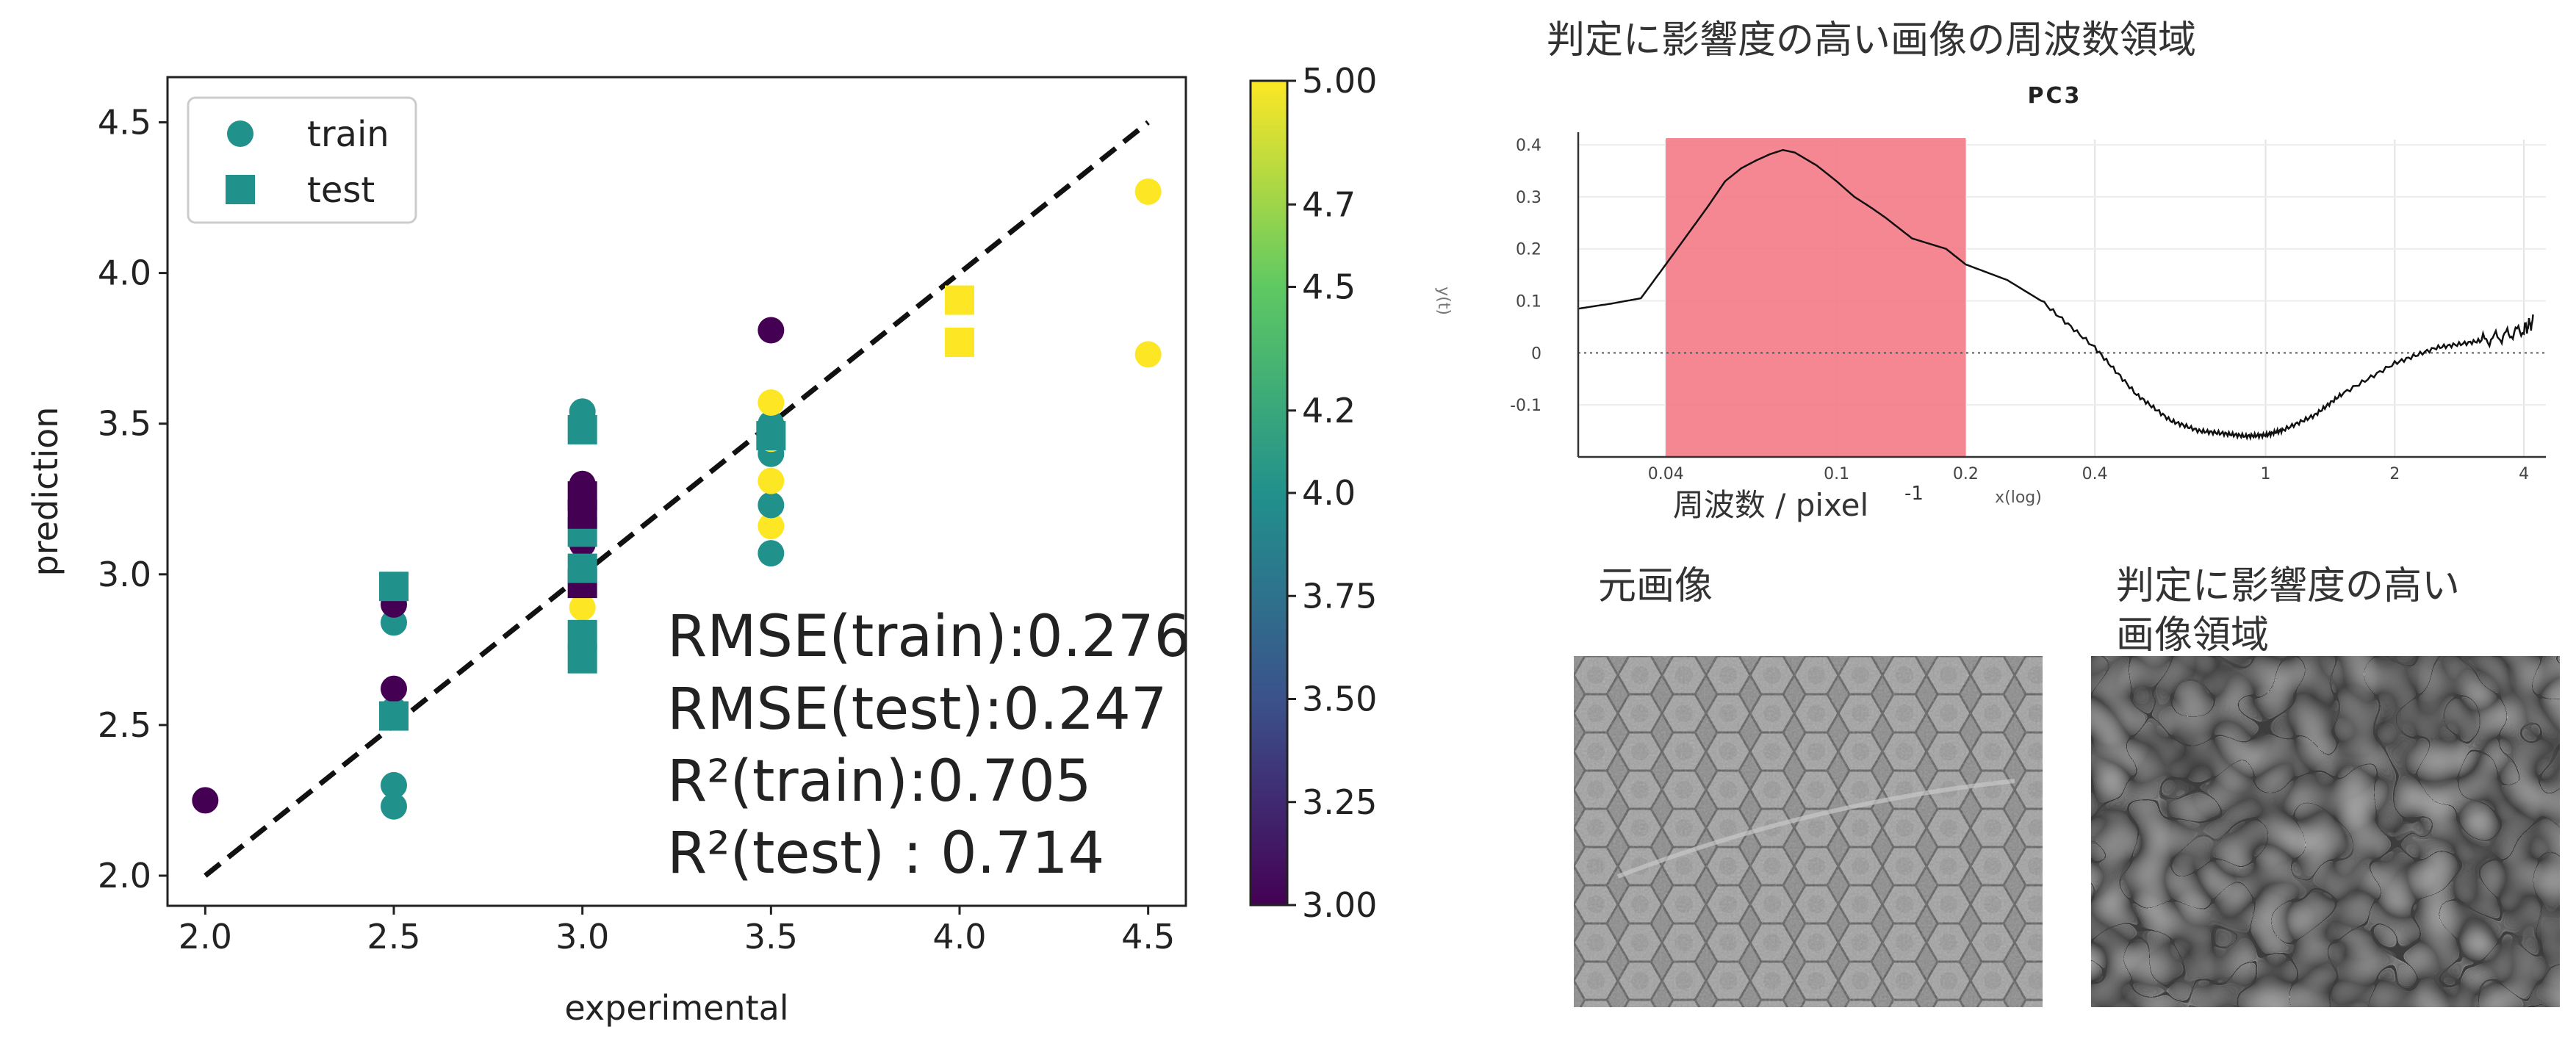  I want to click on highlight-image-label-line1: 判定に影響度の高い, so click(2288, 586).